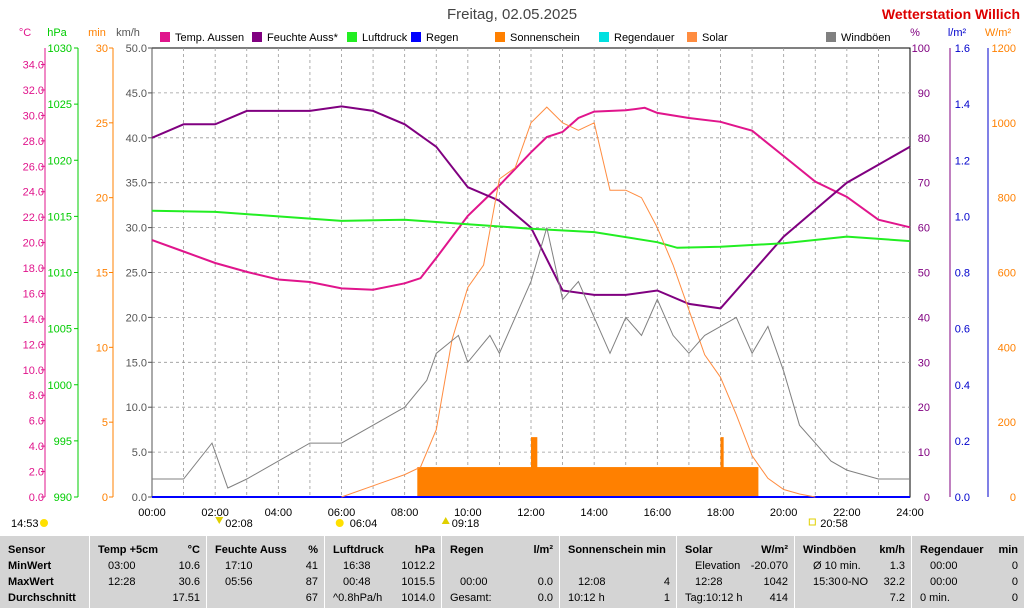 The width and height of the screenshot is (1024, 608). What do you see at coordinates (962, 386) in the screenshot?
I see `axis-tick-label: 0.4` at bounding box center [962, 386].